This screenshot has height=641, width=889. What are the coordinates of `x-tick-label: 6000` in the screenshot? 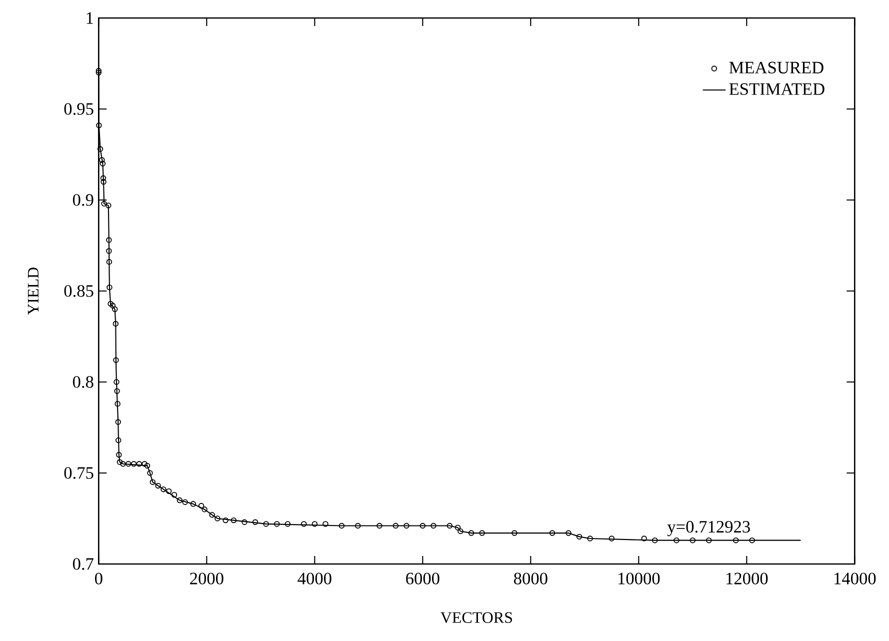 It's located at (423, 578).